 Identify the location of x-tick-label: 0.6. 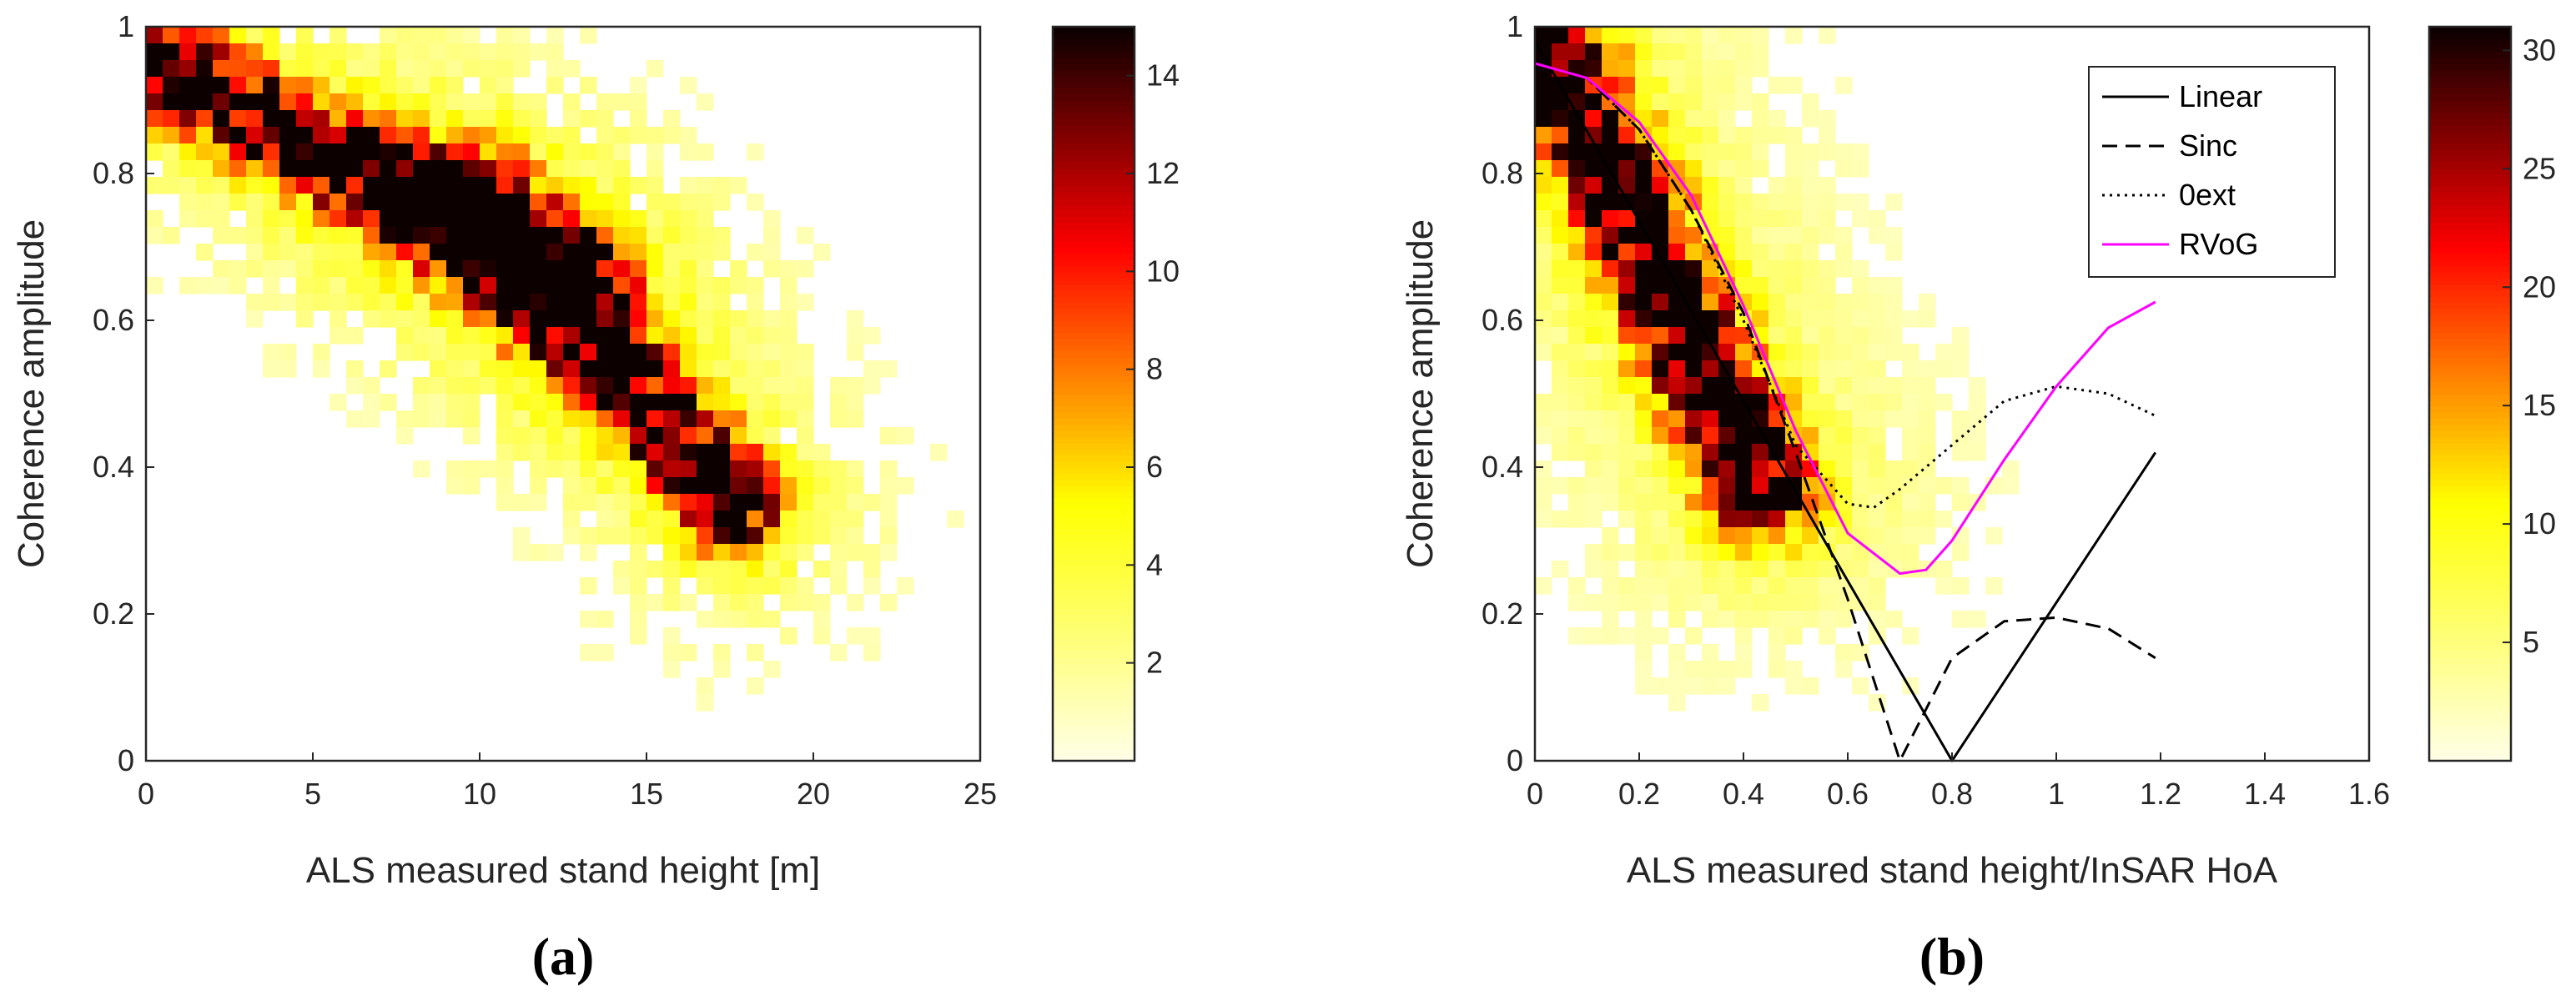
(1848, 794).